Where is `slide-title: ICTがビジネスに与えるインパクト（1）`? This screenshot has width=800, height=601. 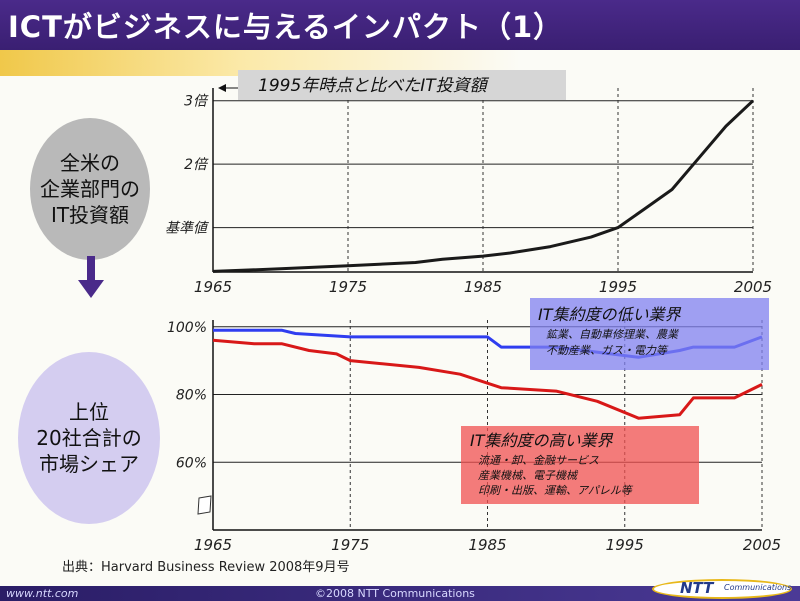 slide-title: ICTがビジネスに与えるインパクト（1） is located at coordinates (286, 27).